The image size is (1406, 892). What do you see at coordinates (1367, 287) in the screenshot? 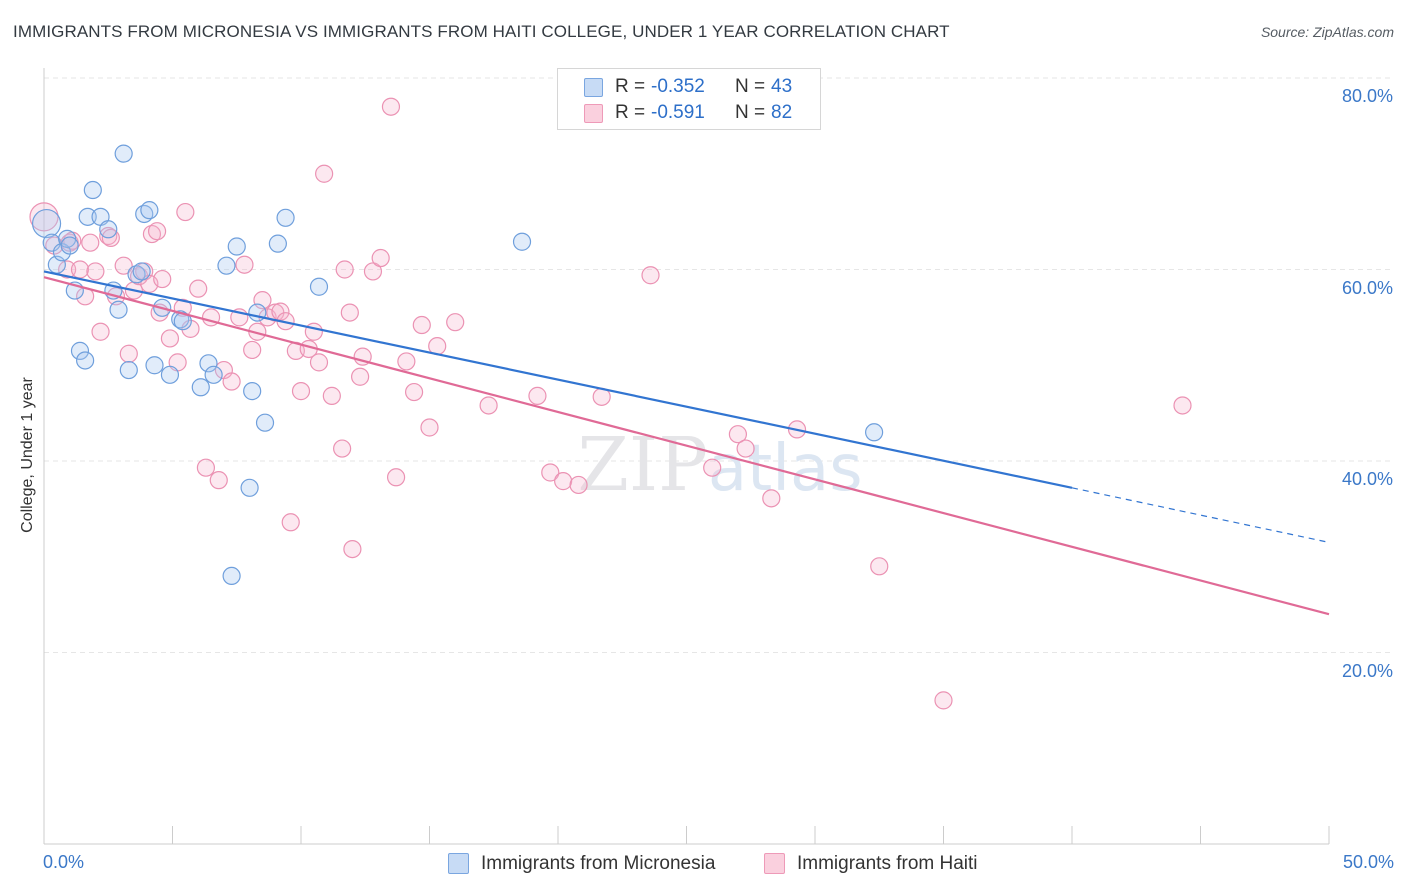
I see `y-tick-label: 60.0%` at bounding box center [1367, 287].